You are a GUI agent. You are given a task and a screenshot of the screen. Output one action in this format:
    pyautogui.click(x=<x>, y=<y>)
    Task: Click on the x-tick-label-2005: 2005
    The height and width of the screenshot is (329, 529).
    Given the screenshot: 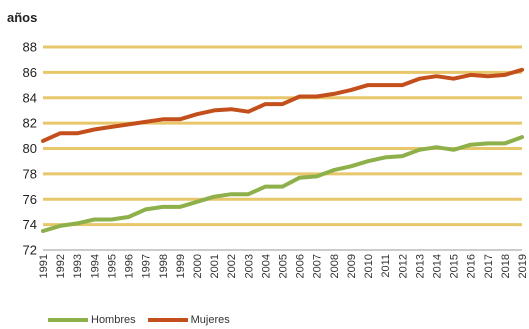 What is the action you would take?
    pyautogui.click(x=284, y=266)
    